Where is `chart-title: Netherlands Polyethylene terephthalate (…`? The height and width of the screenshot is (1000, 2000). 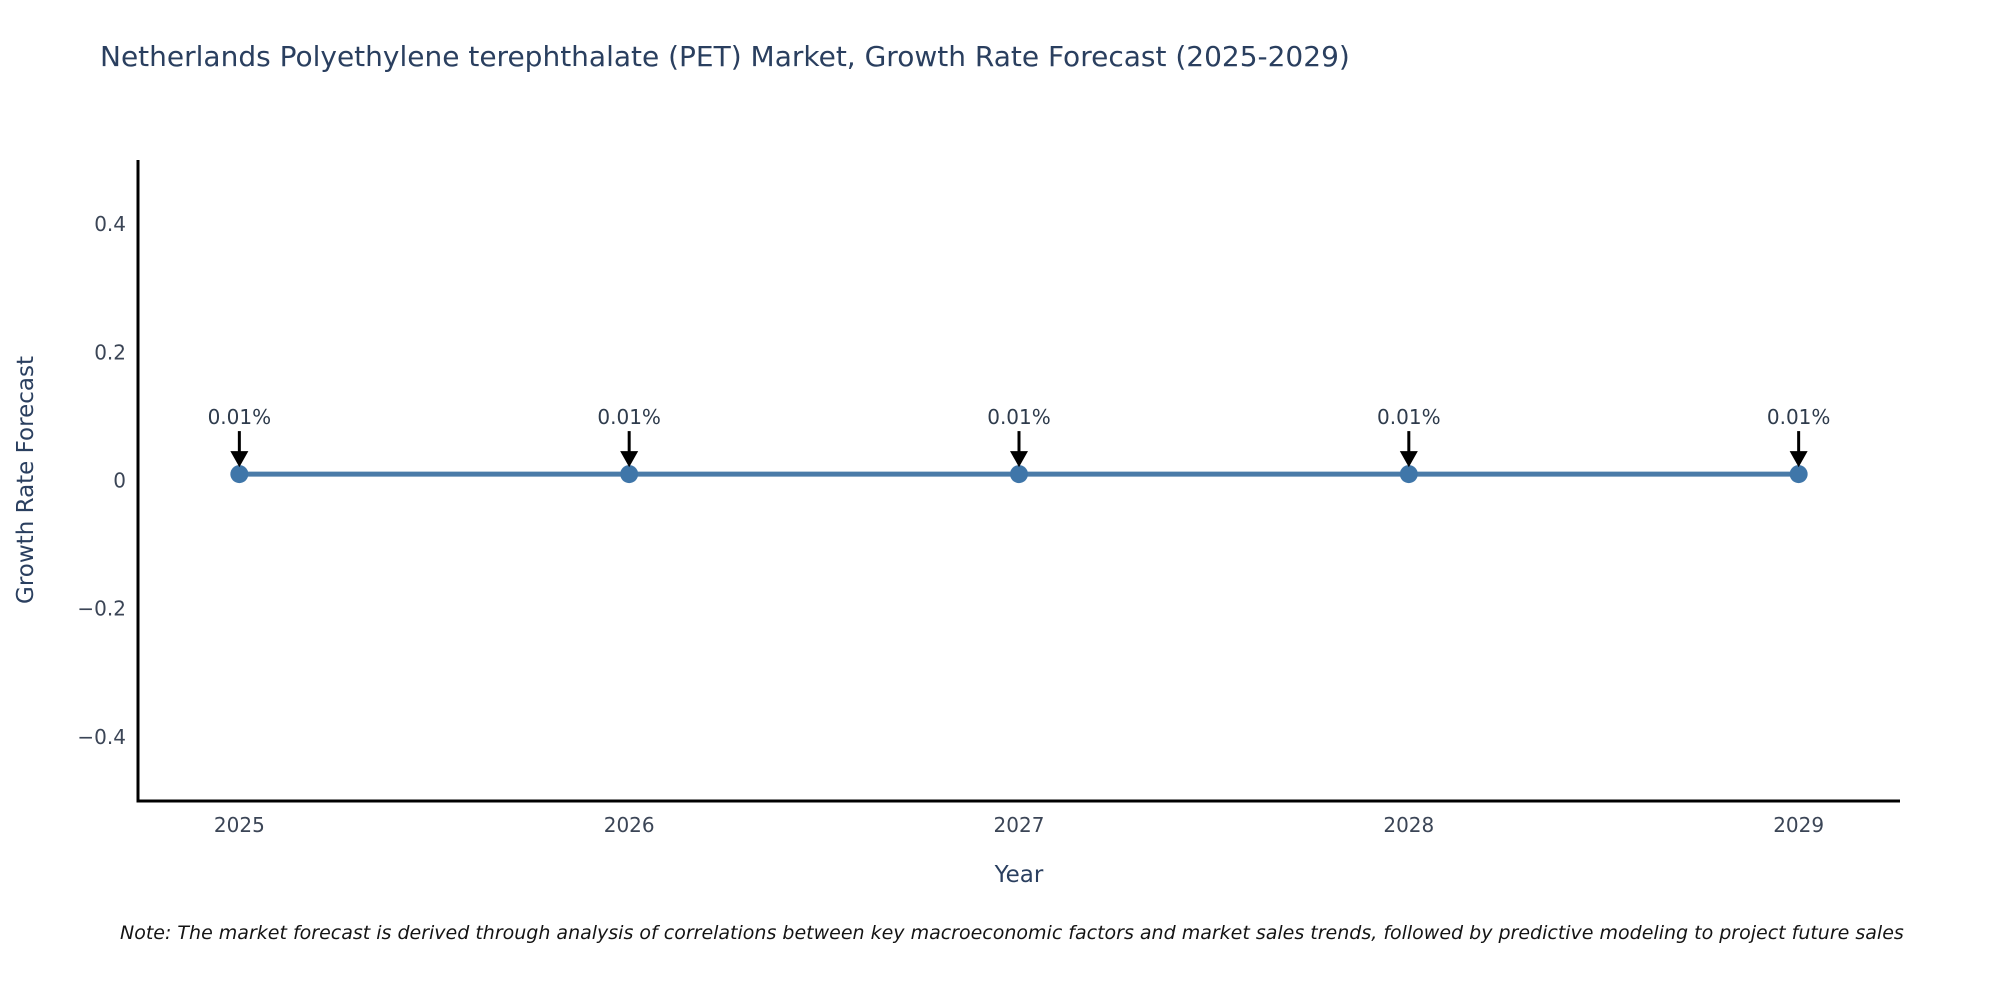 chart-title: Netherlands Polyethylene terephthalate (… is located at coordinates (725, 56).